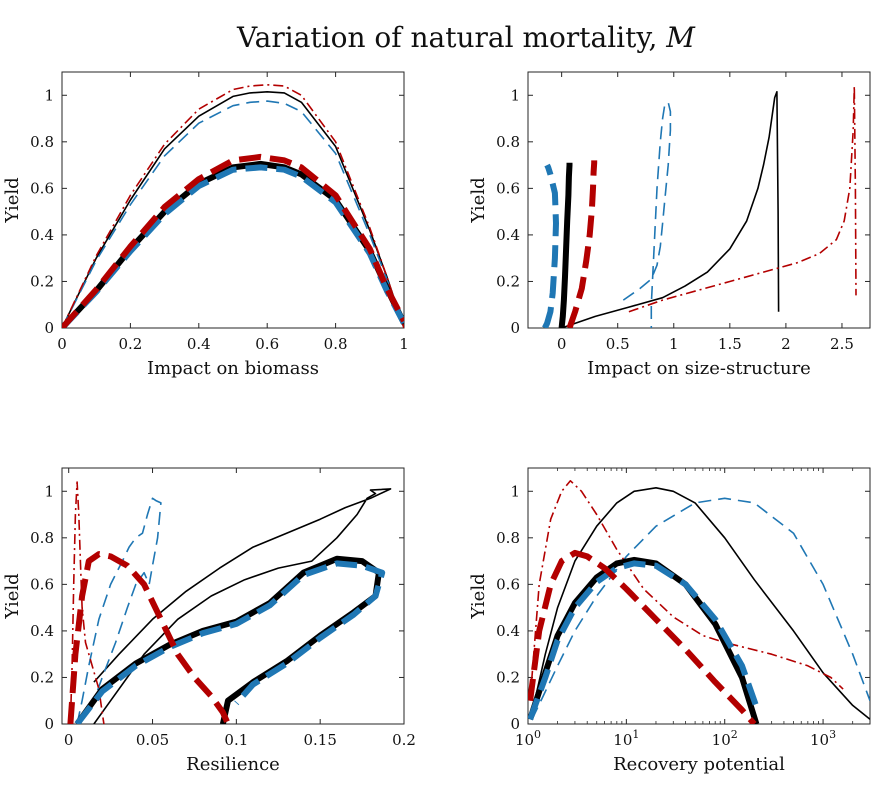 The image size is (872, 790). Describe the element at coordinates (528, 738) in the screenshot. I see `x-tick-label: 10⁰` at that location.